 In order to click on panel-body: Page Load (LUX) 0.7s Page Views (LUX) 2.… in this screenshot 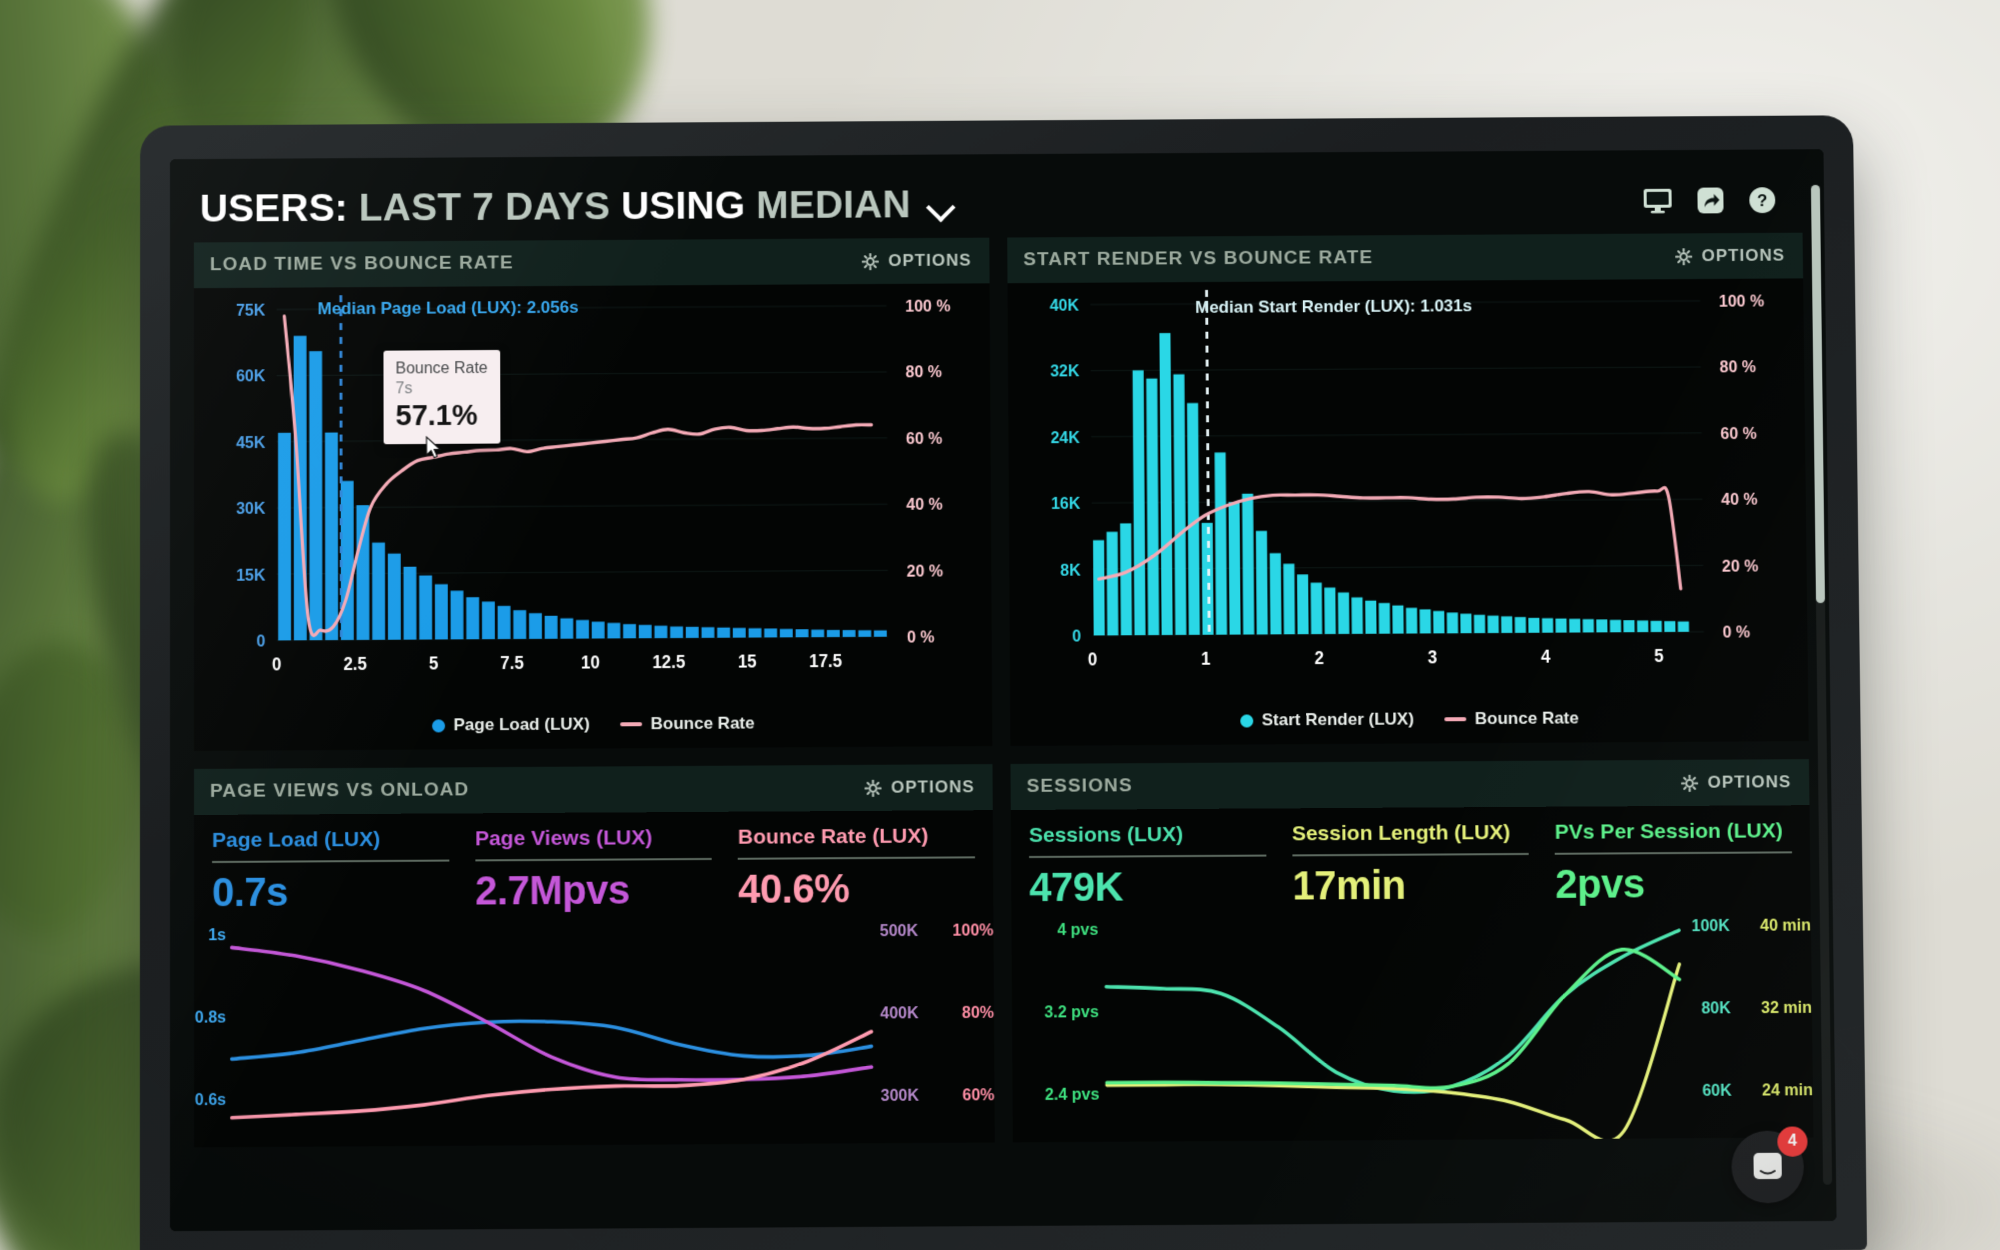, I will do `click(594, 1000)`.